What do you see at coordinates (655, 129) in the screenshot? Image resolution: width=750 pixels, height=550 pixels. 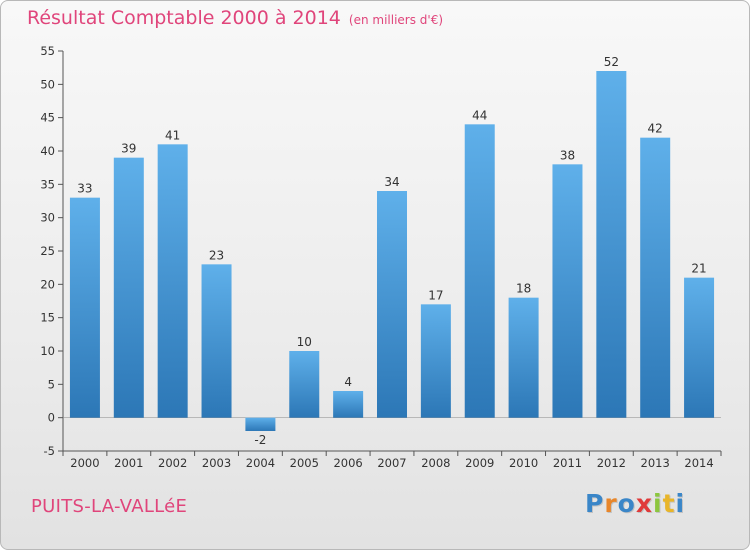 I see `data-label: 42` at bounding box center [655, 129].